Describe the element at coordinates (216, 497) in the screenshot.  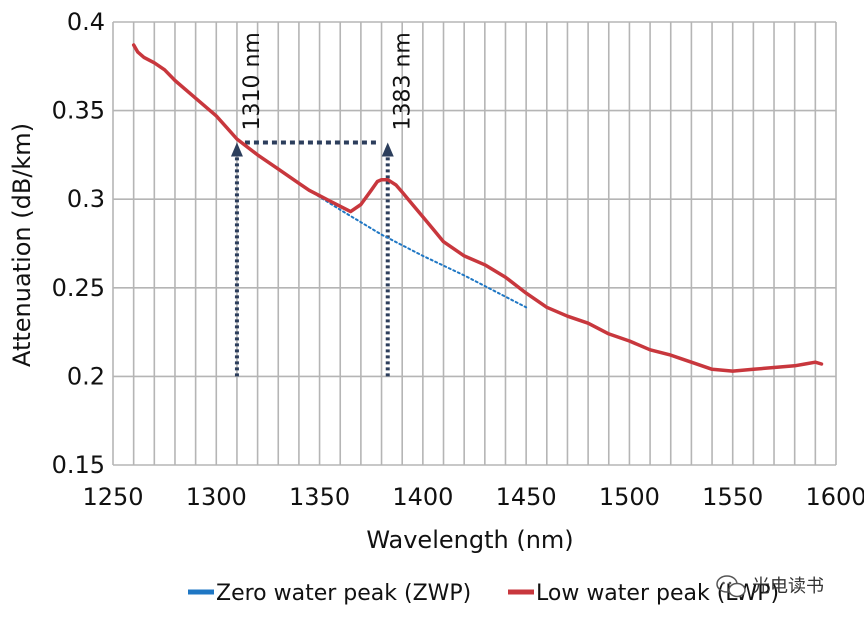
I see `x-tick-label: 1300` at that location.